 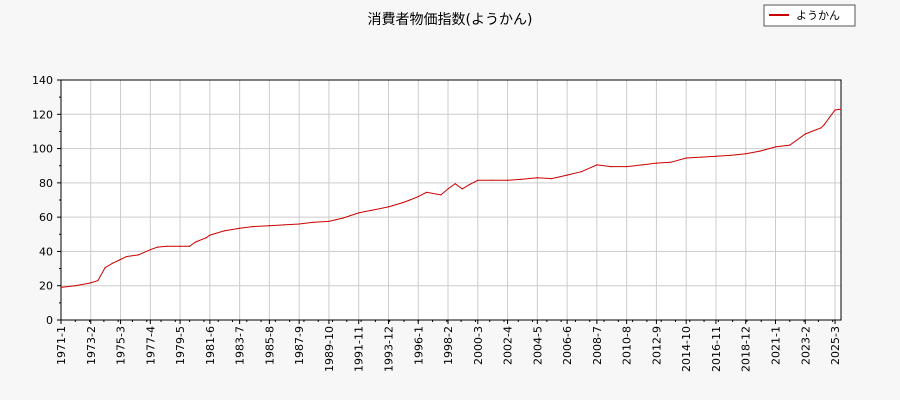 I want to click on y-tick-label: 0, so click(x=49, y=320).